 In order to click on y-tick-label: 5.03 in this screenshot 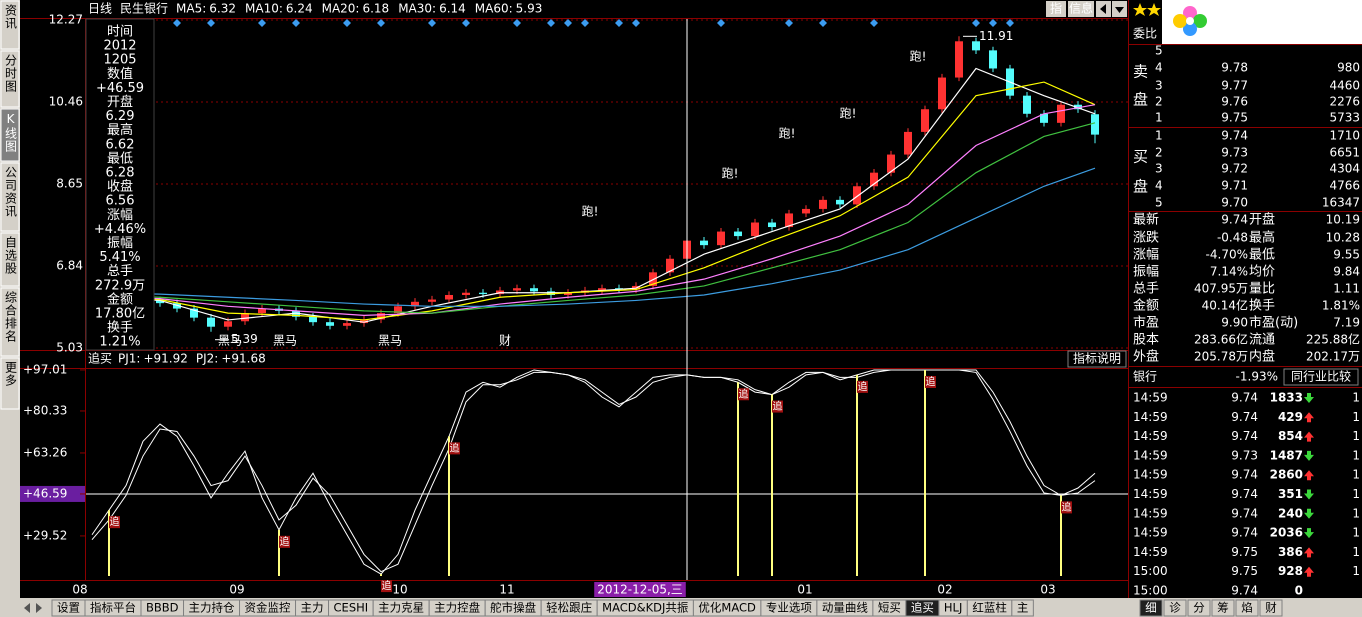, I will do `click(69, 348)`.